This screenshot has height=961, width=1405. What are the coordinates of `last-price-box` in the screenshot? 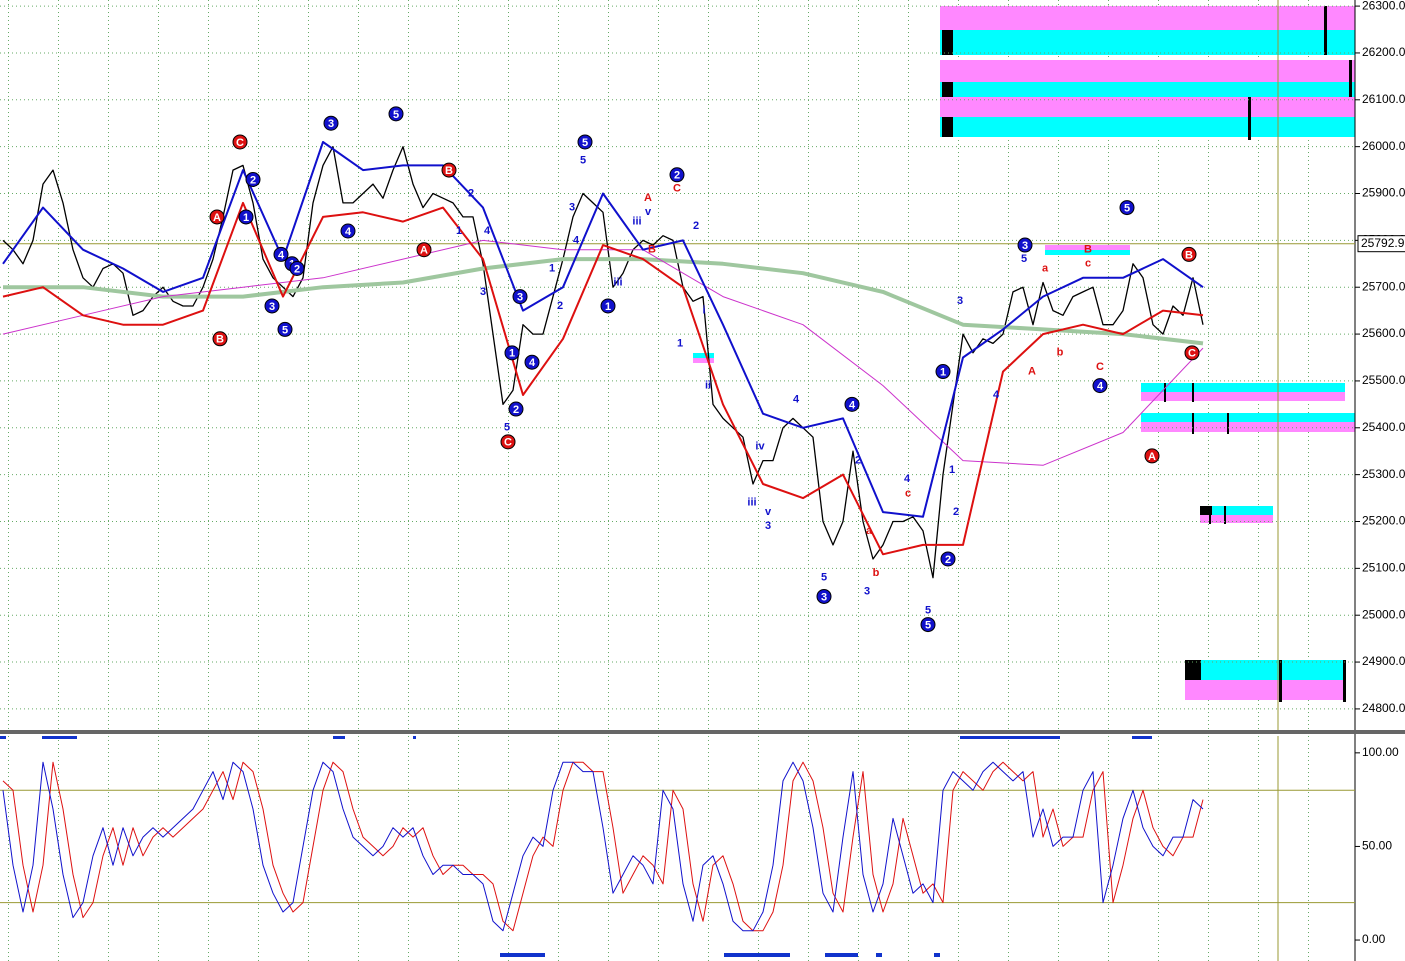 It's located at (1381, 244).